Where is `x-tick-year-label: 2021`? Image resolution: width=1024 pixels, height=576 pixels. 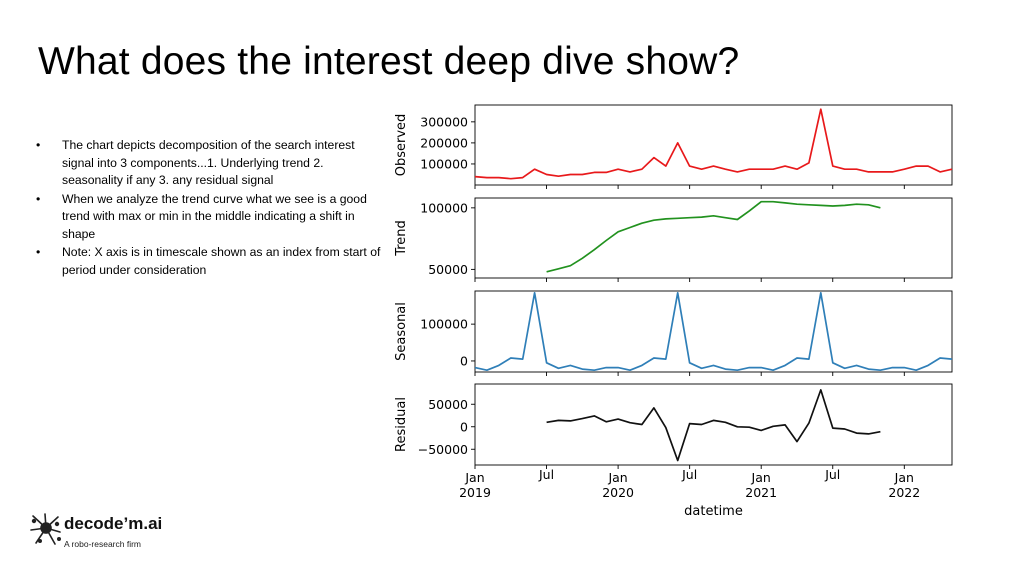
x-tick-year-label: 2021 is located at coordinates (761, 492).